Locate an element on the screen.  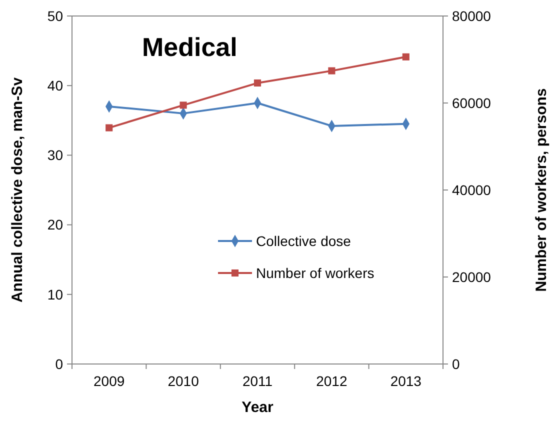
y-tick-label: 30 is located at coordinates (55, 155).